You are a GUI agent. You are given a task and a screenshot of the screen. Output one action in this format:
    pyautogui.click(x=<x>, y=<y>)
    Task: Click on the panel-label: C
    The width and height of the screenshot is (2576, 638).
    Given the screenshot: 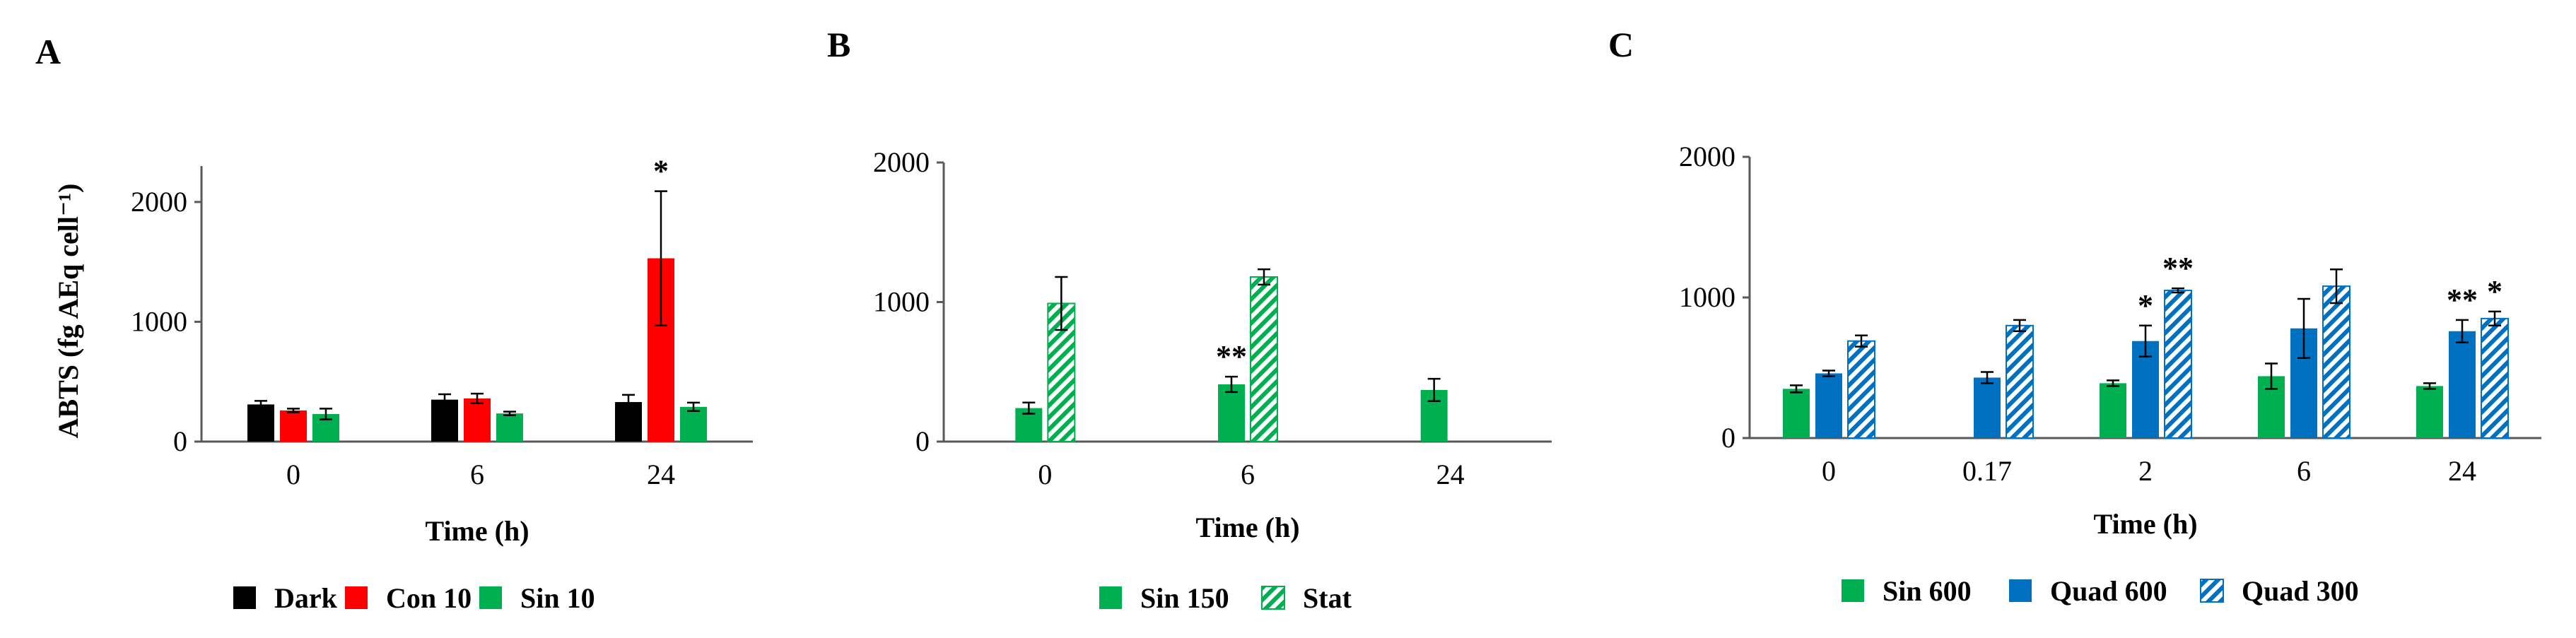 What is the action you would take?
    pyautogui.click(x=1621, y=44)
    